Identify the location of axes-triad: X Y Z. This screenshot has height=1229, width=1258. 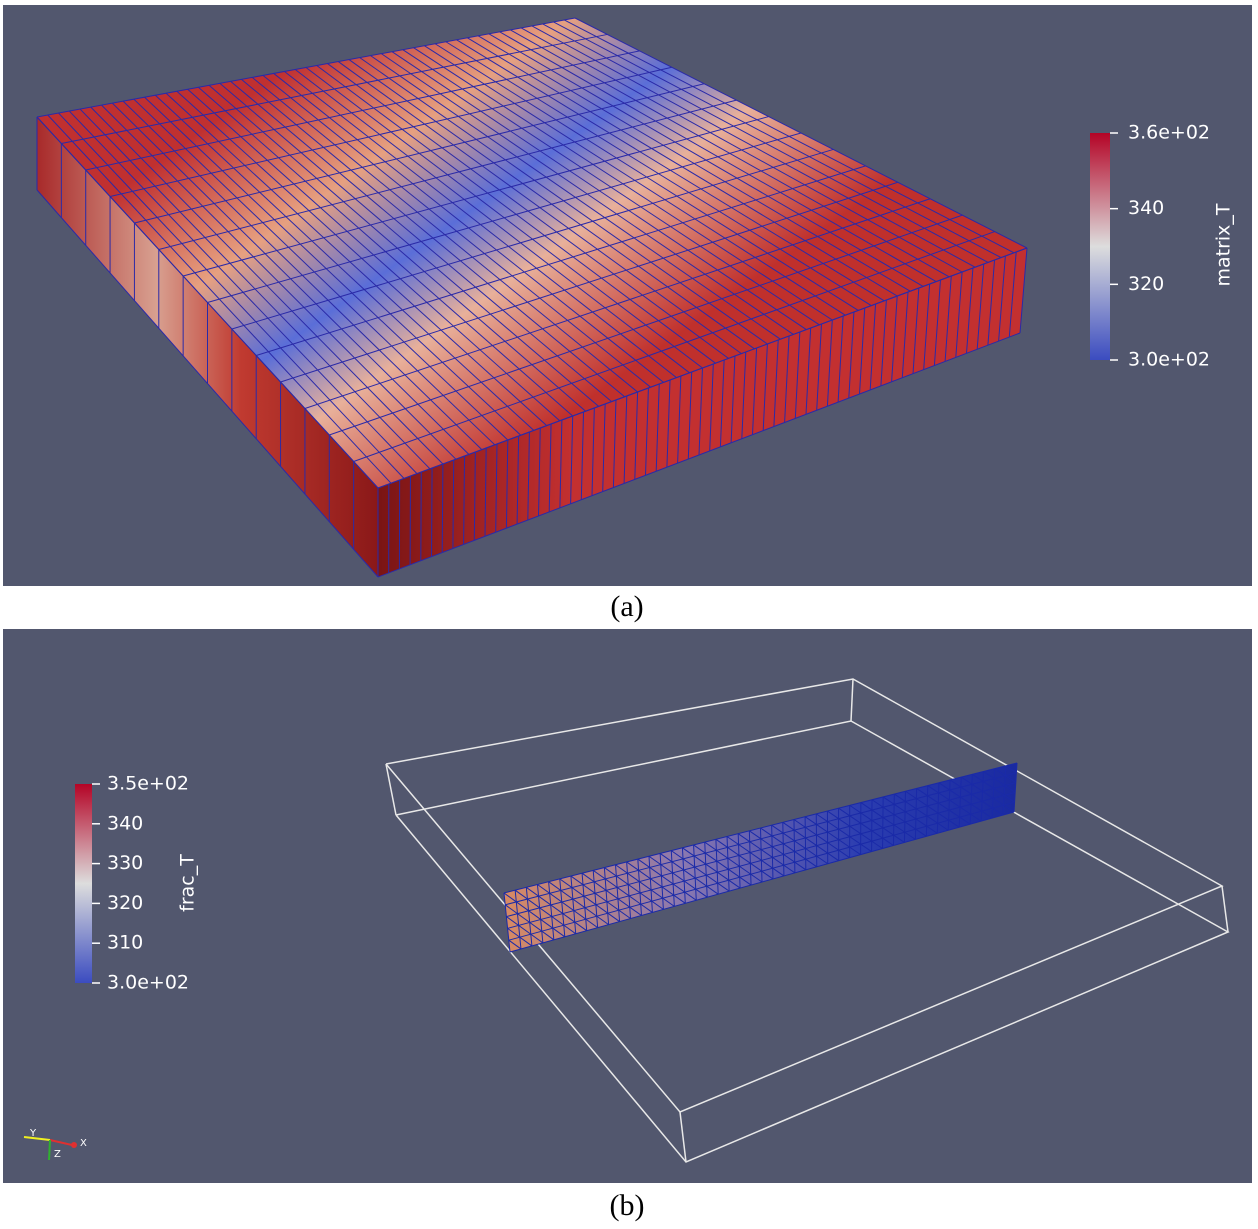
(55, 1144).